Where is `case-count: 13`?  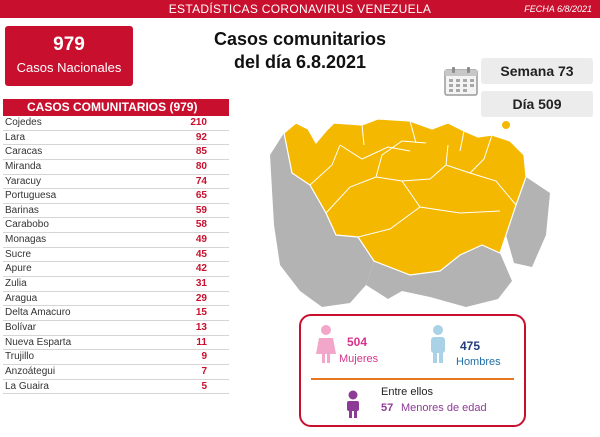 case-count: 13 is located at coordinates (201, 327).